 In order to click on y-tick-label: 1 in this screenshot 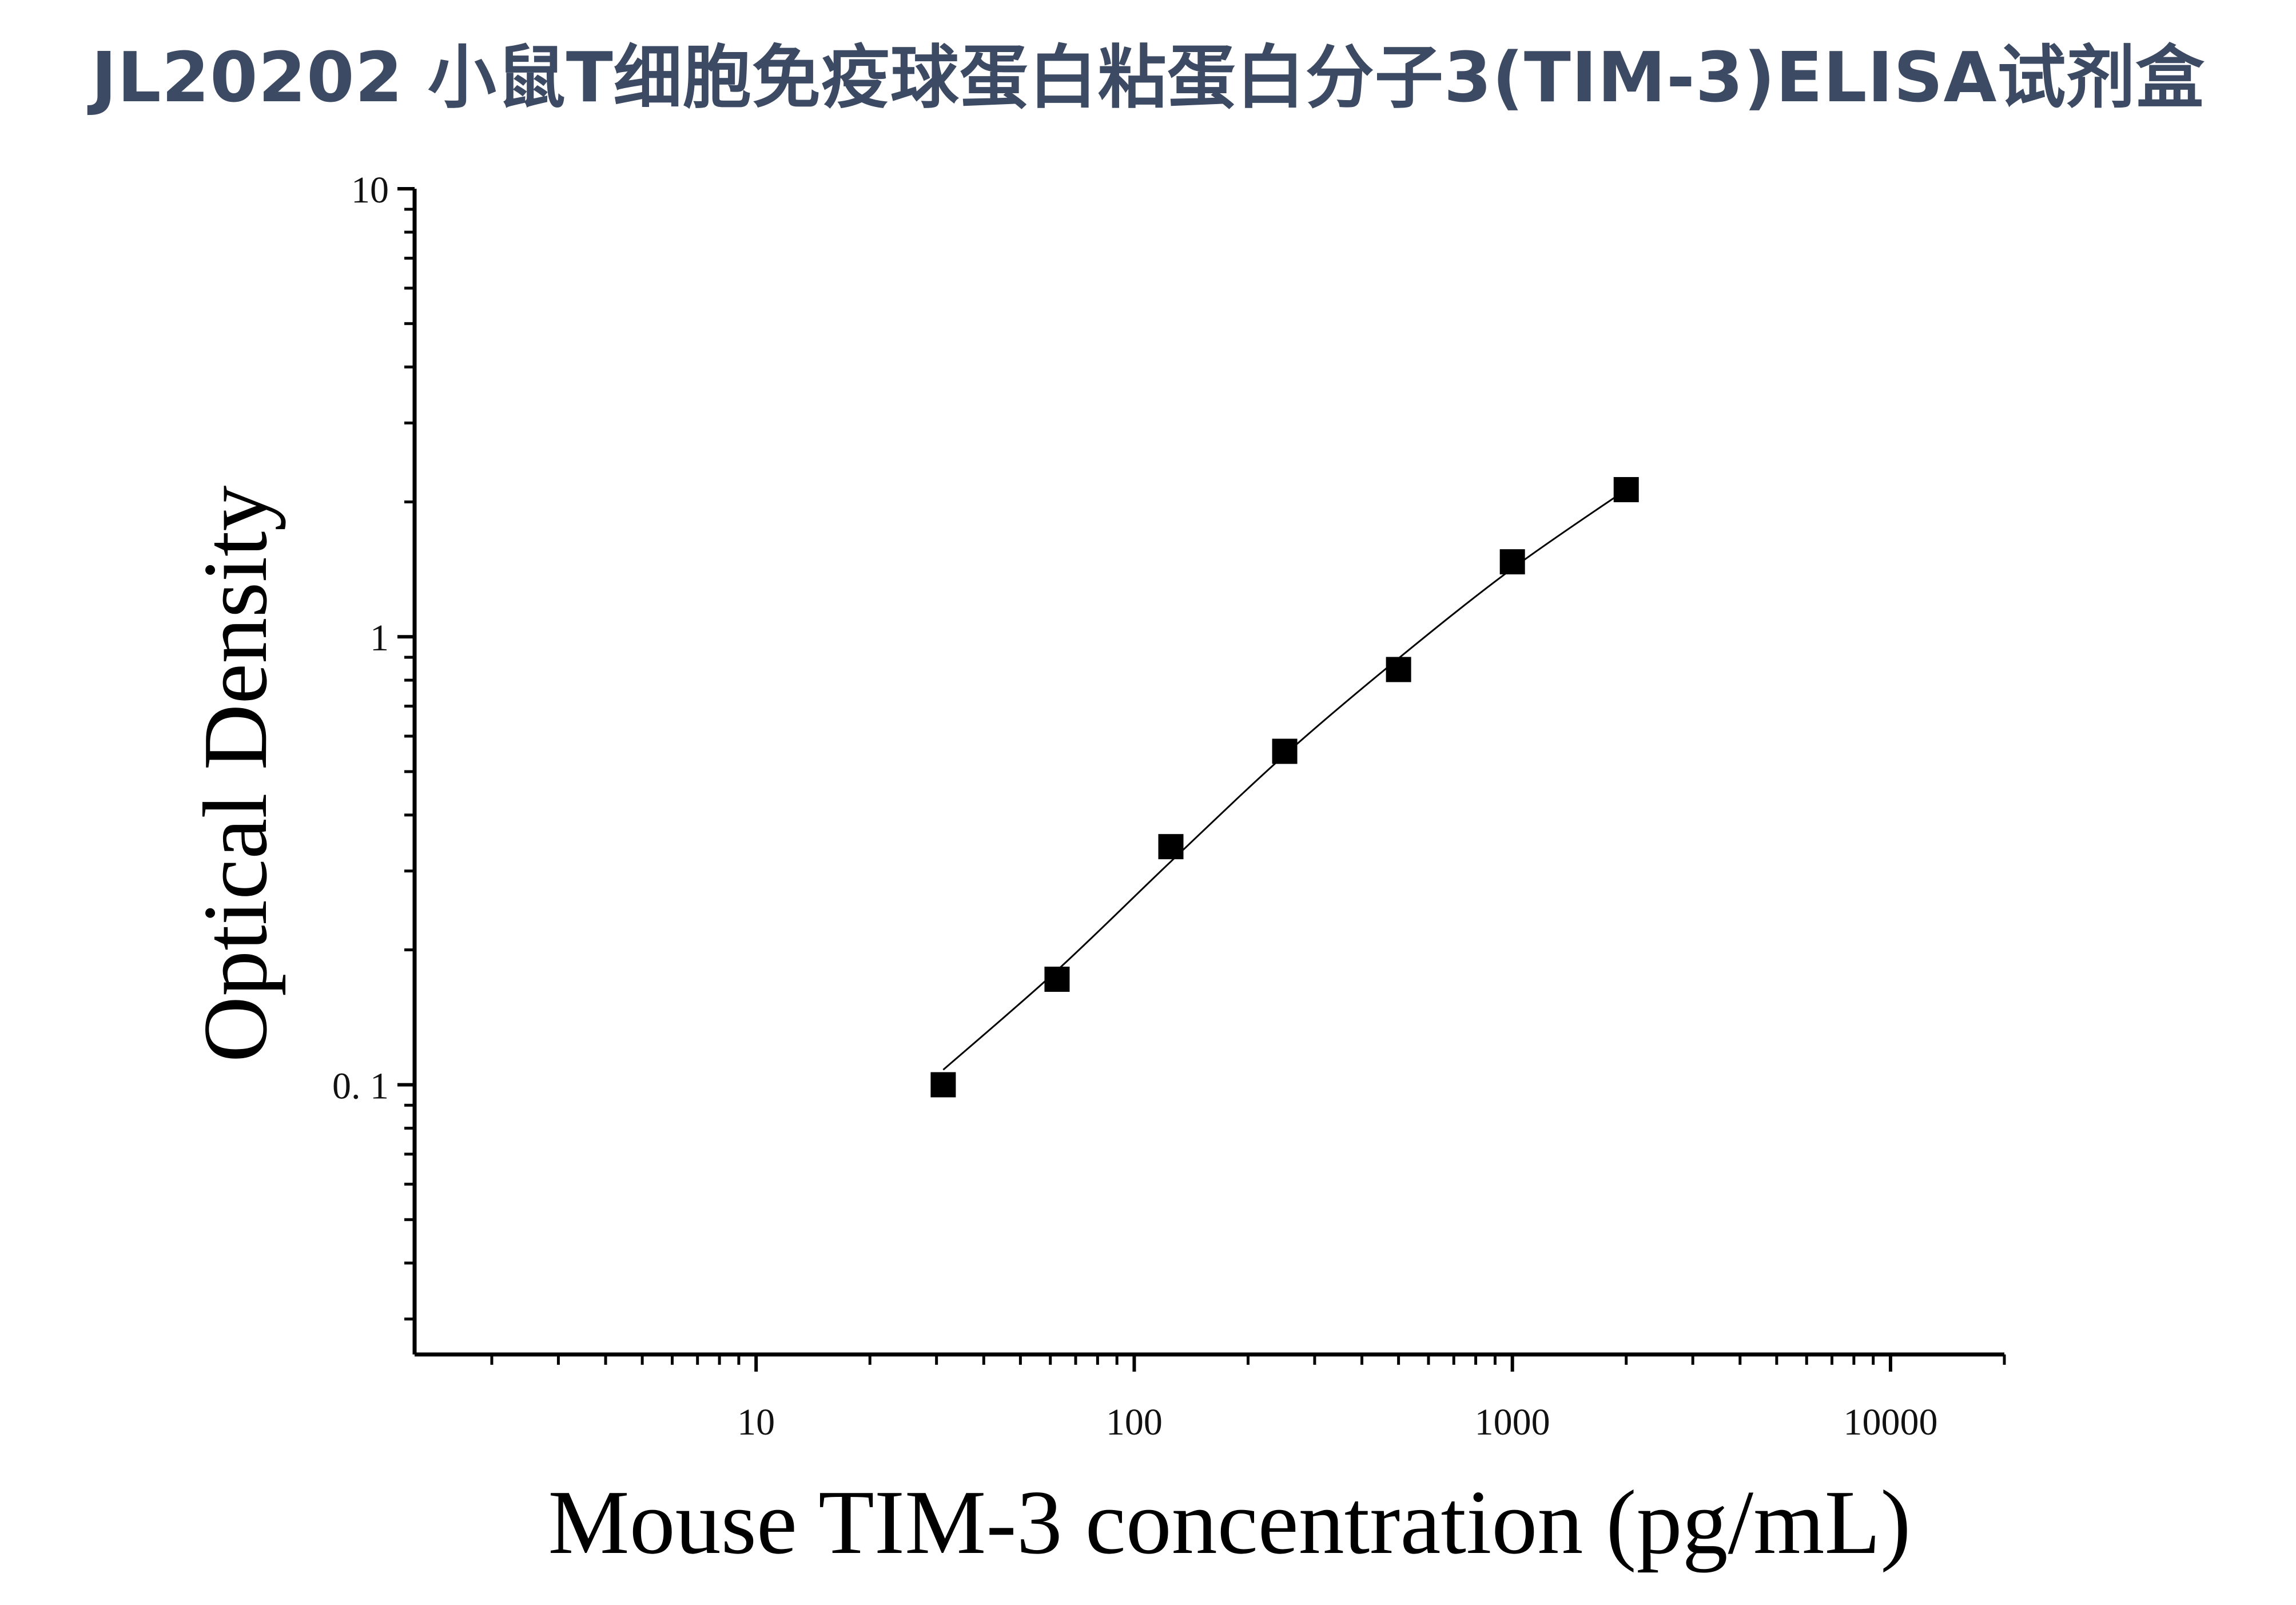, I will do `click(380, 638)`.